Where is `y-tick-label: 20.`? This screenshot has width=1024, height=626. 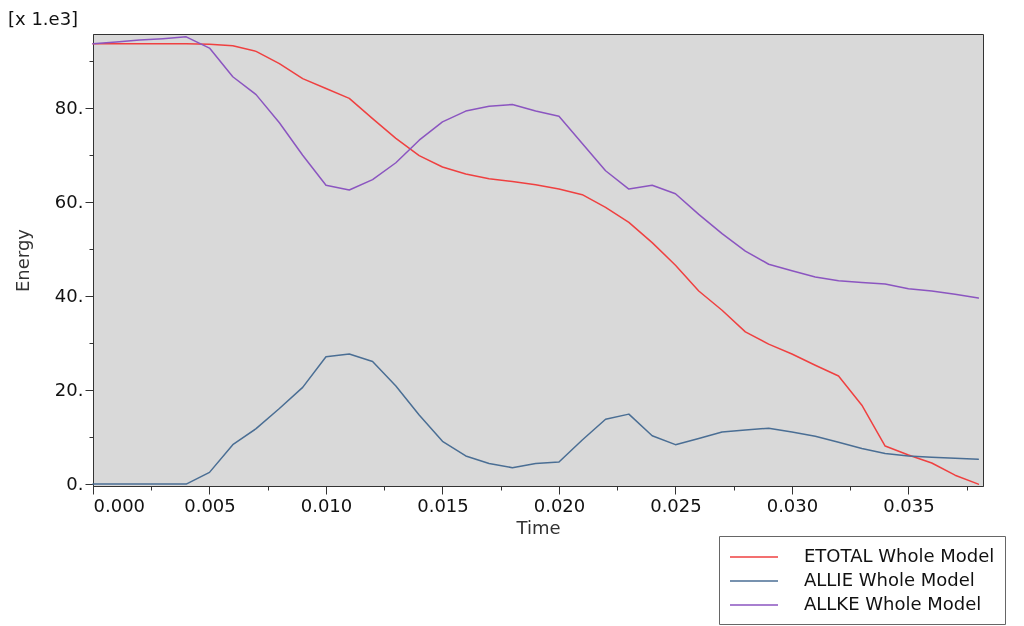
y-tick-label: 20. is located at coordinates (69, 389).